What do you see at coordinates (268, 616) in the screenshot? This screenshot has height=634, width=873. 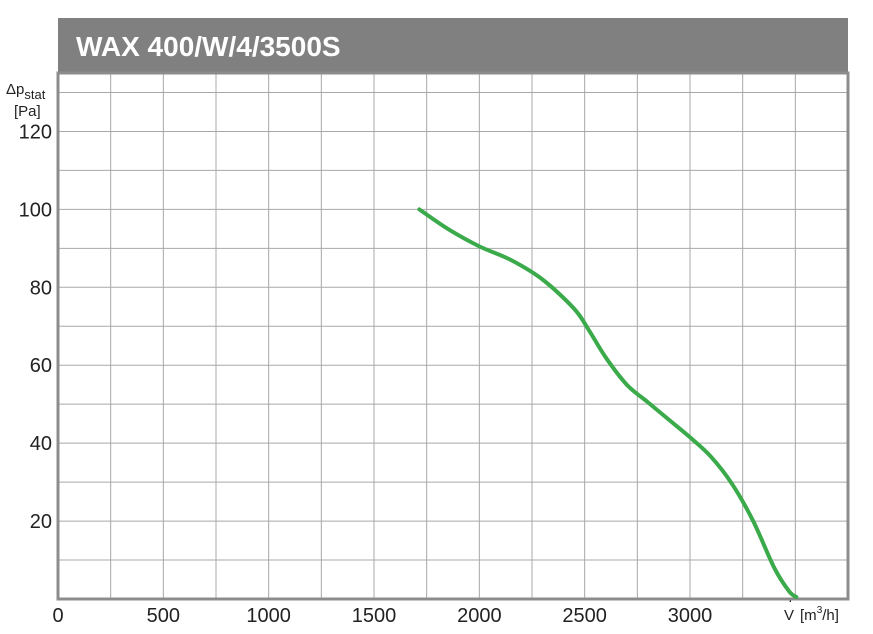 I see `x-tick-label: 1000` at bounding box center [268, 616].